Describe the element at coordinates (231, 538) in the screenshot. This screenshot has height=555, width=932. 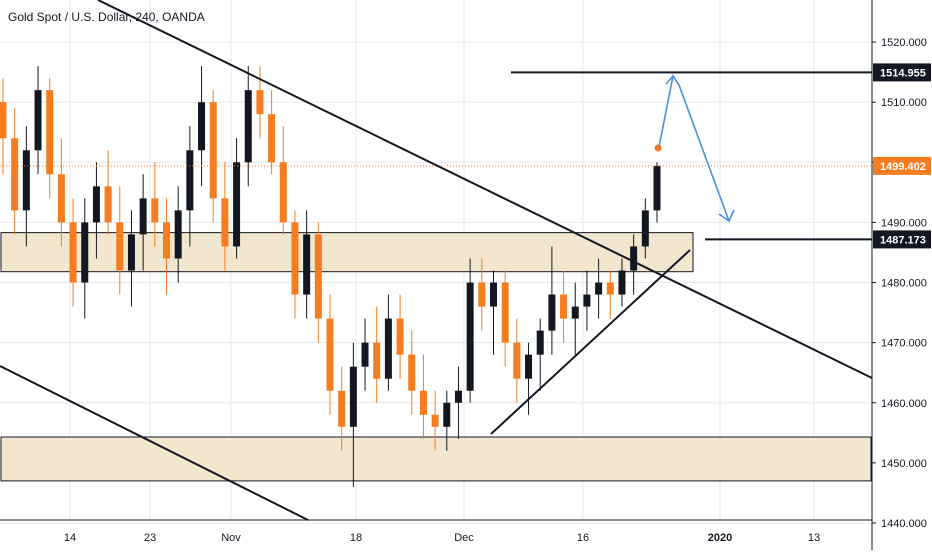
I see `x-tick-label: Nov` at that location.